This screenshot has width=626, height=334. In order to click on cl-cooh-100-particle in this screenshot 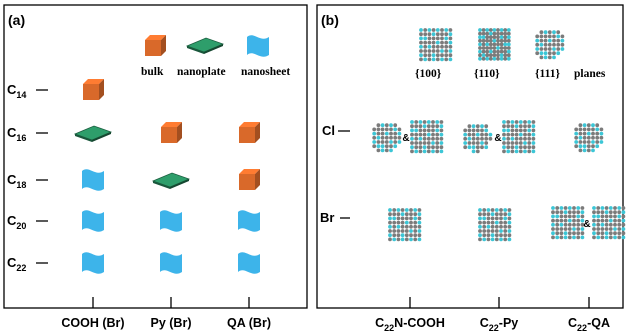, I will do `click(427, 137)`.